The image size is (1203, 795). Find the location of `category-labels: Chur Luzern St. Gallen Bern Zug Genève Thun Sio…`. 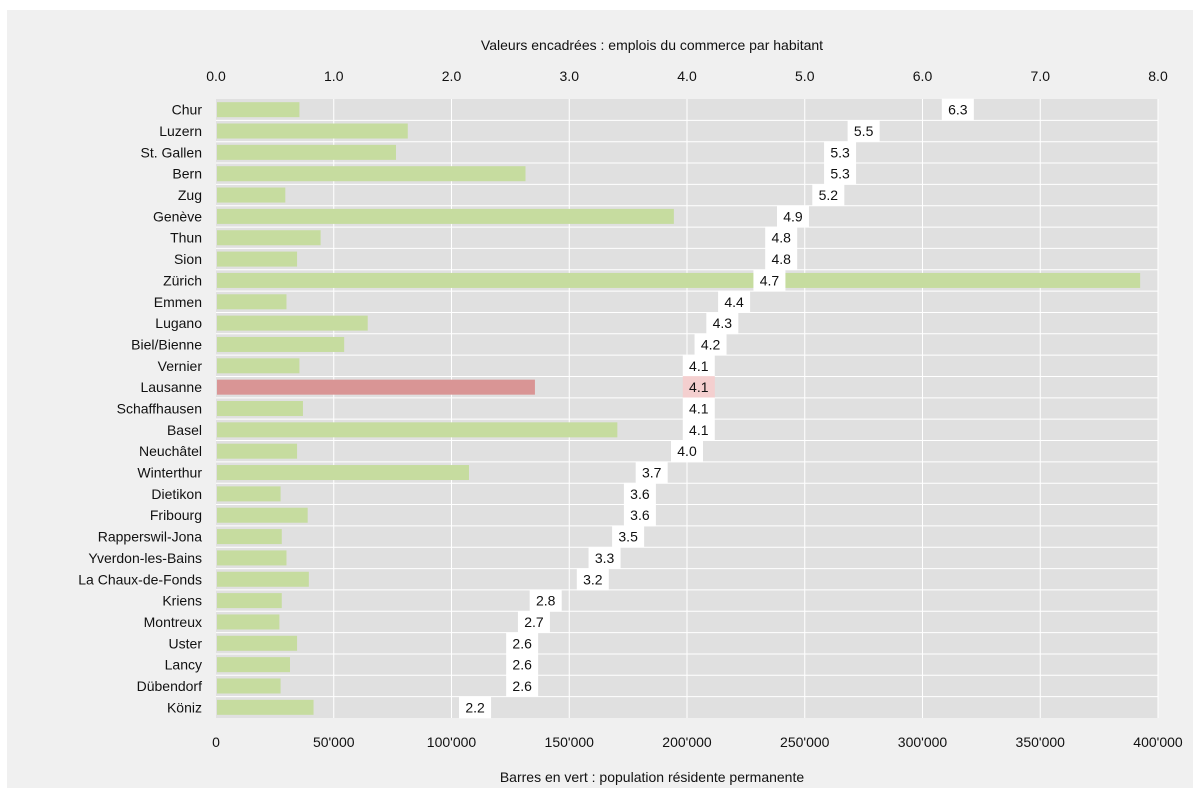

category-labels: Chur Luzern St. Gallen Bern Zug Genève Thun Sio… is located at coordinates (140, 409).